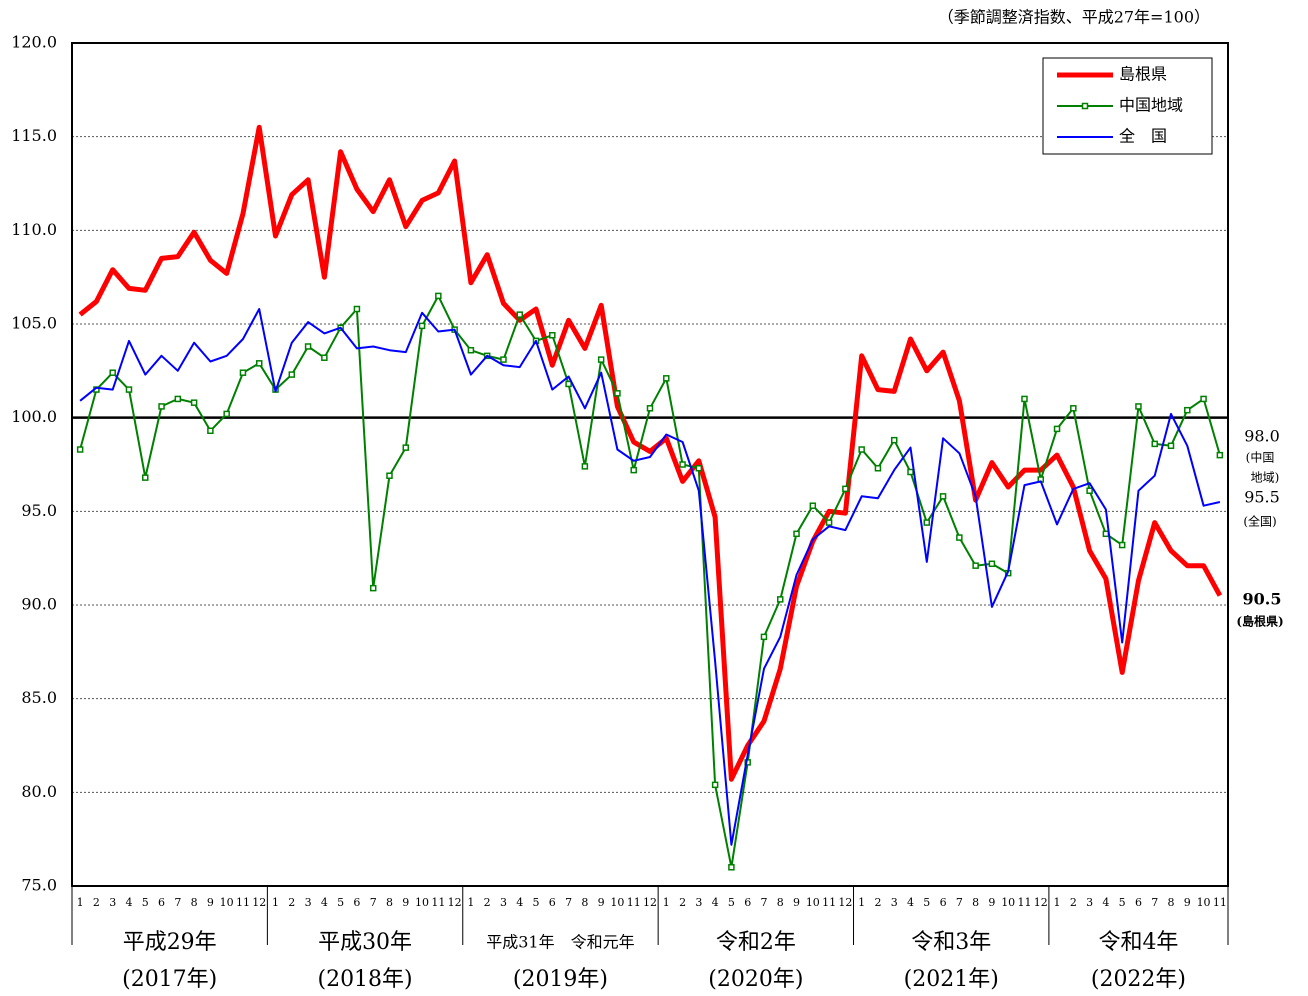 This screenshot has height=996, width=1308. What do you see at coordinates (1260, 457) in the screenshot?
I see `end-note: (中国` at bounding box center [1260, 457].